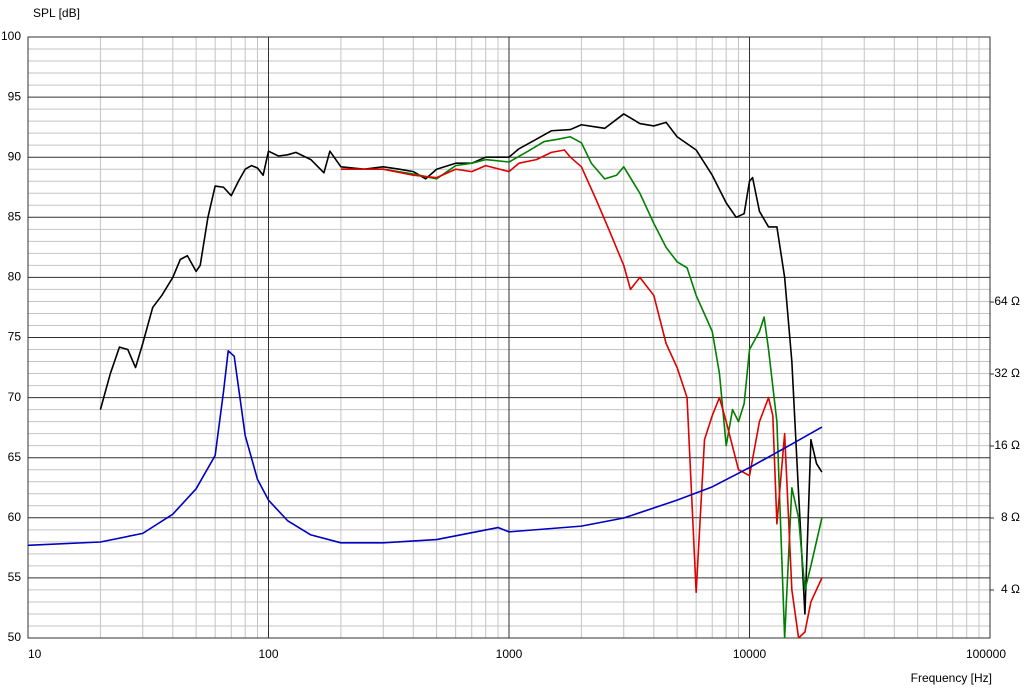 The height and width of the screenshot is (689, 1024). I want to click on y-tick-label: 75, so click(15, 337).